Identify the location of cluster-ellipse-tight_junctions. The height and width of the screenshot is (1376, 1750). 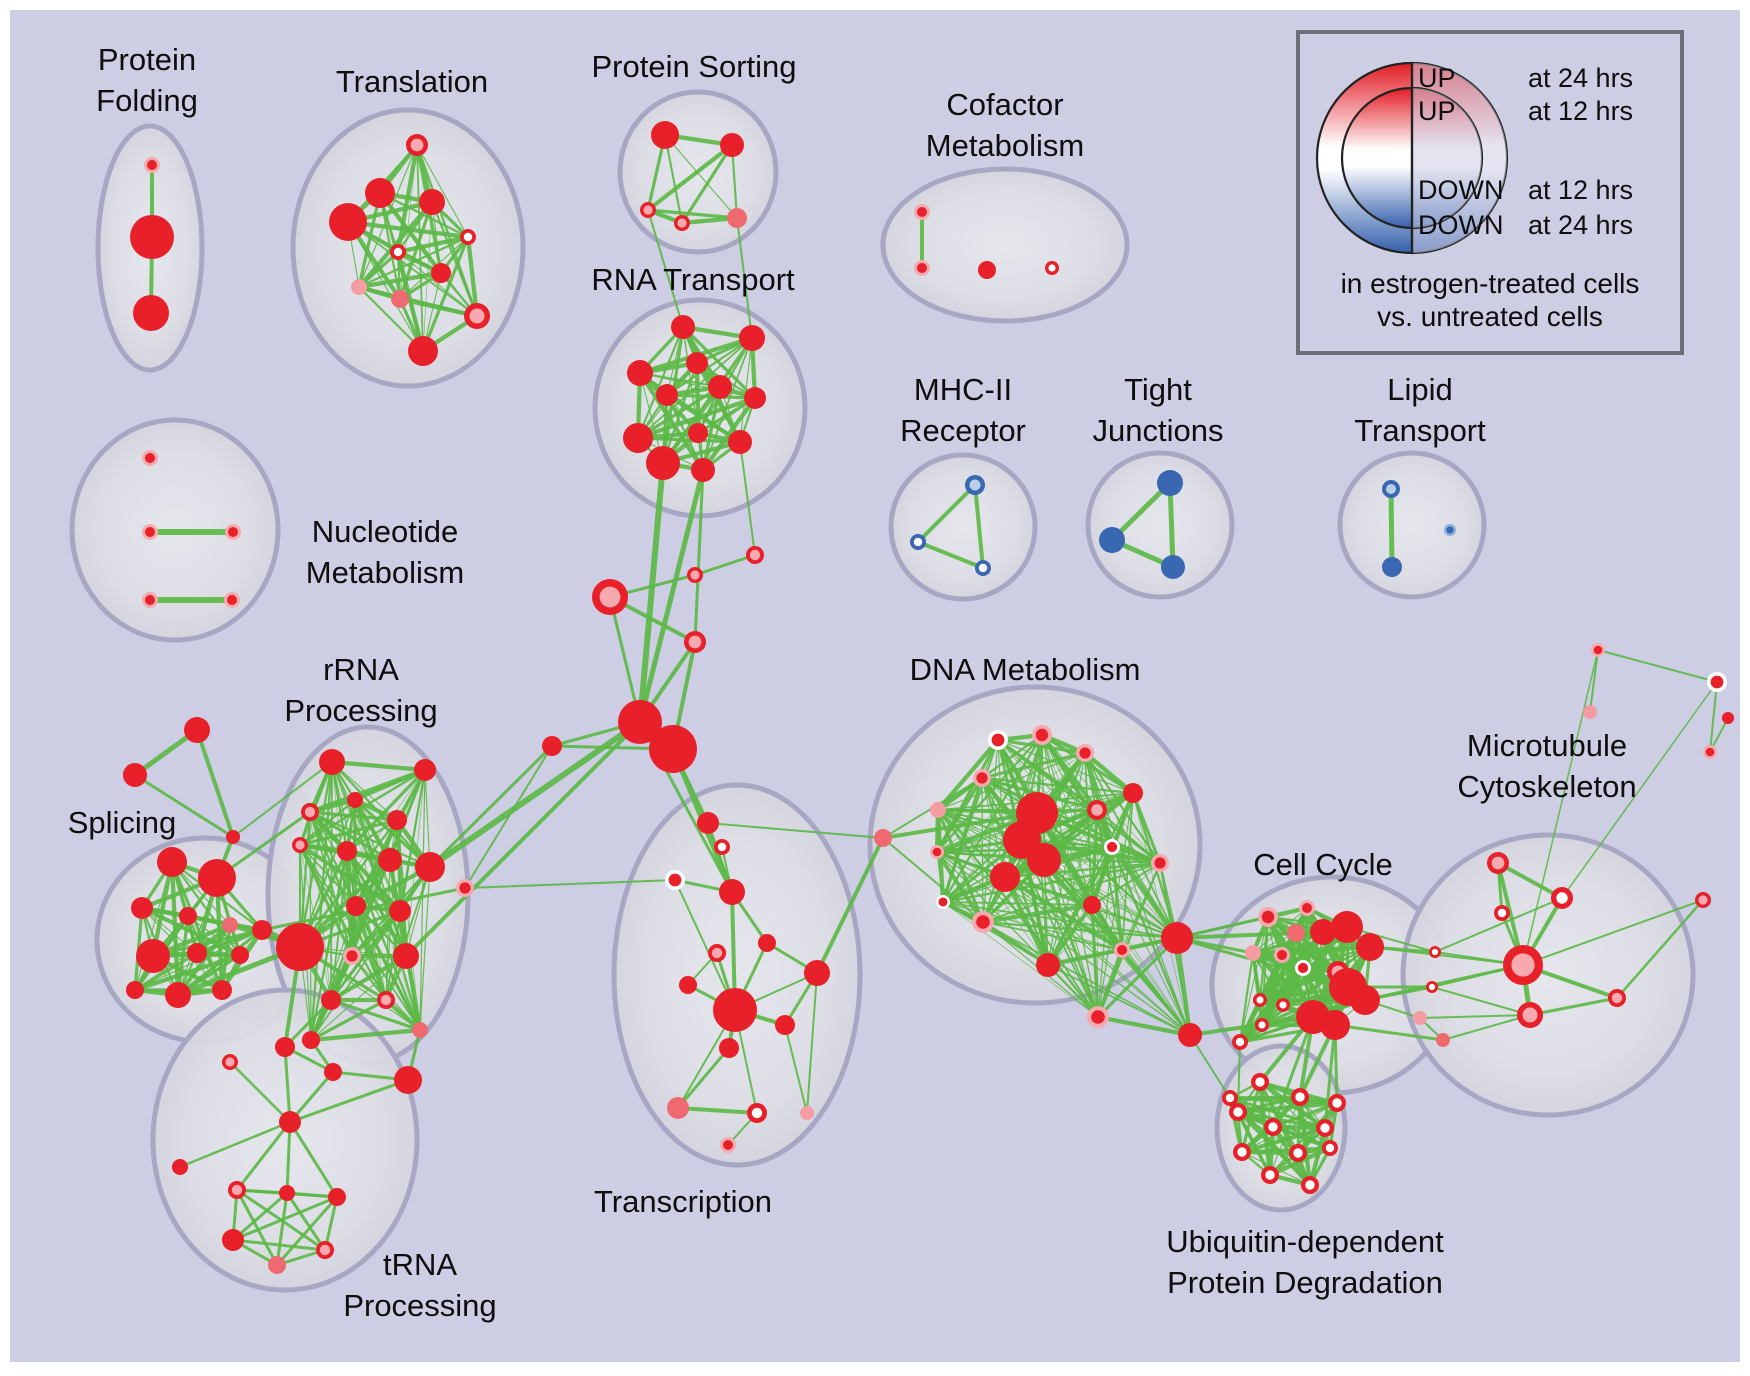
(1160, 525).